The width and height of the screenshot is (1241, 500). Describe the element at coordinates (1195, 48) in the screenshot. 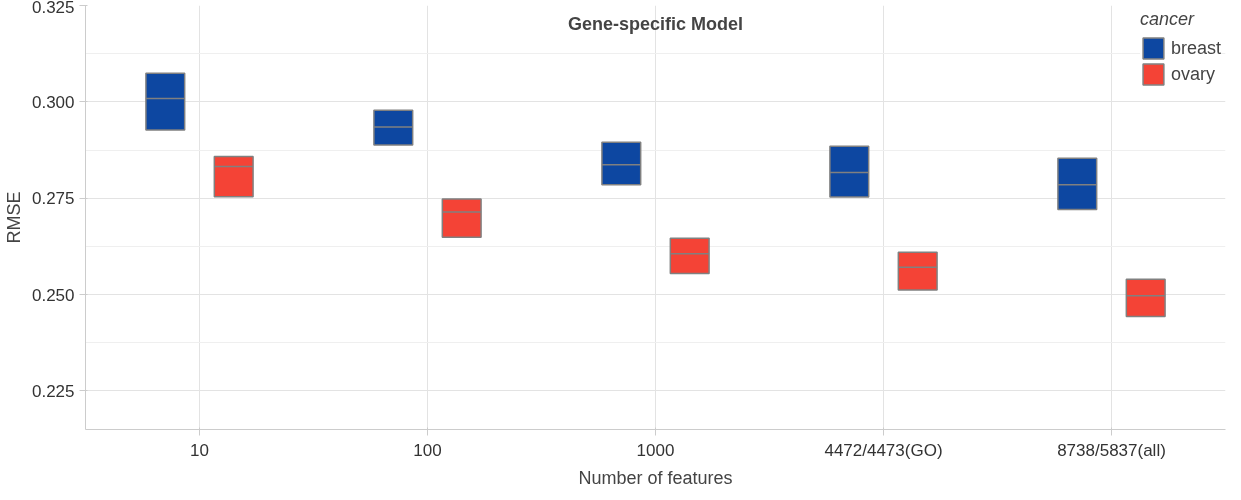

I see `legend-label: breast` at that location.